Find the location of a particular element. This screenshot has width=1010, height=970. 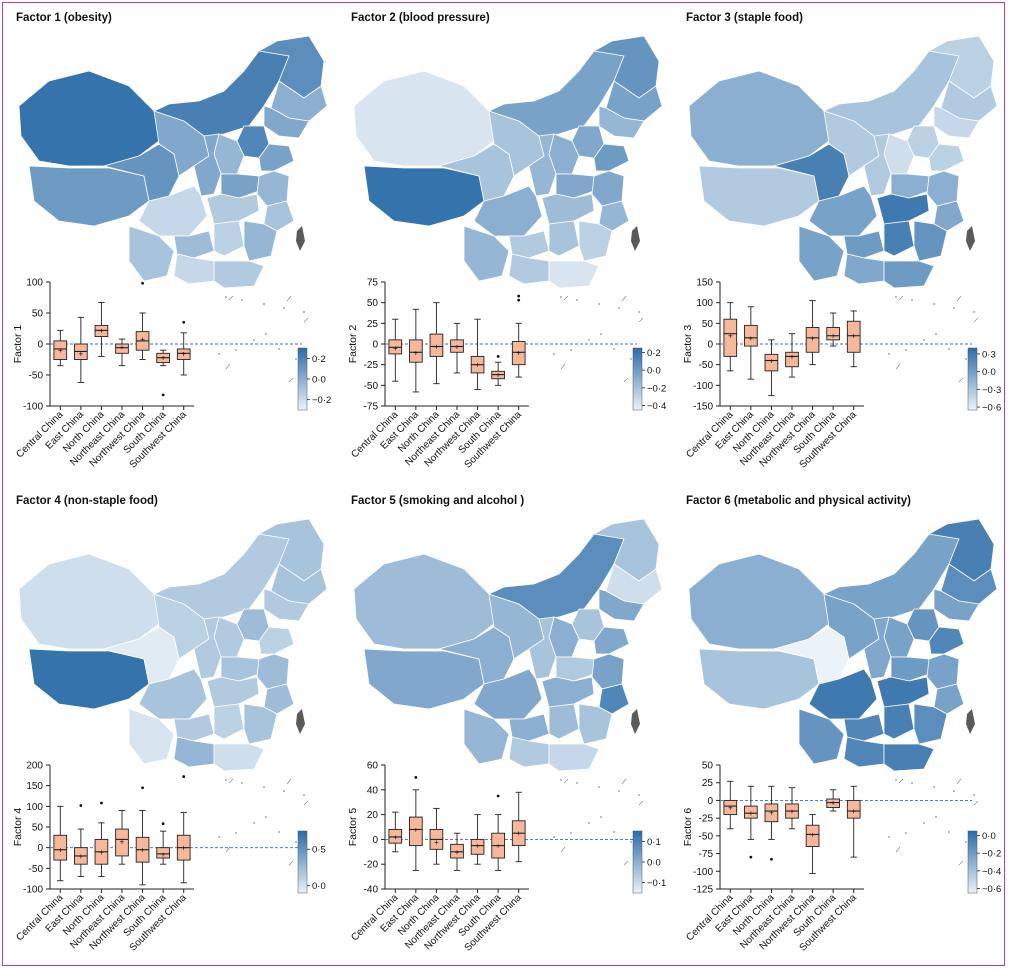

legend-colorbar is located at coordinates (972, 862).